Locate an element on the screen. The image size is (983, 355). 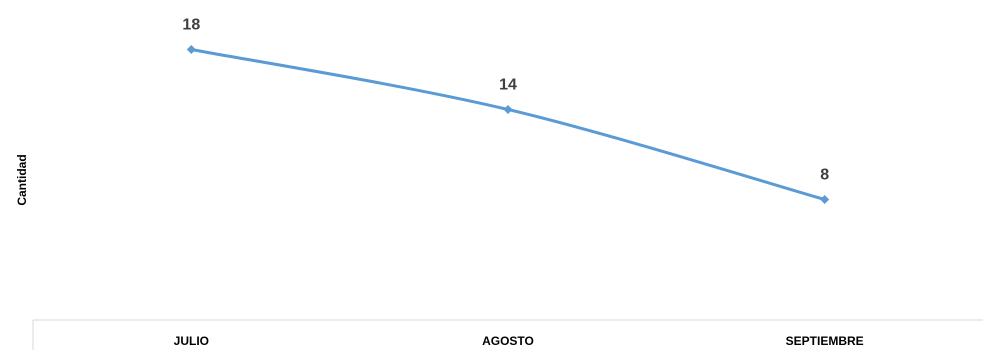
x-tick-labels: JULIO AGOSTO SEPTIEMBRE is located at coordinates (519, 341).